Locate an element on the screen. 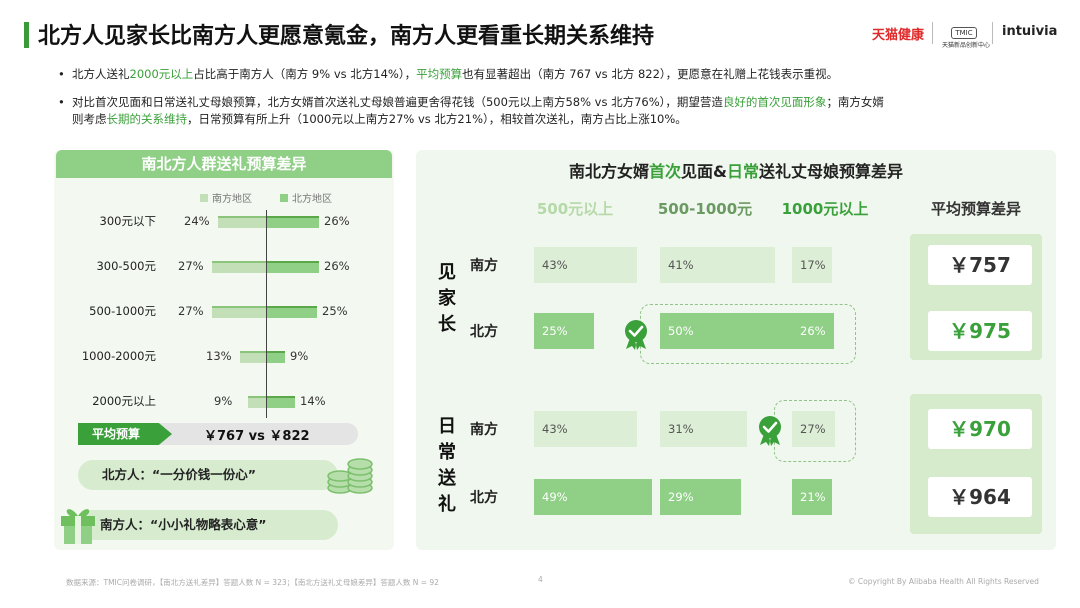  data-label-north: 9% is located at coordinates (299, 356).